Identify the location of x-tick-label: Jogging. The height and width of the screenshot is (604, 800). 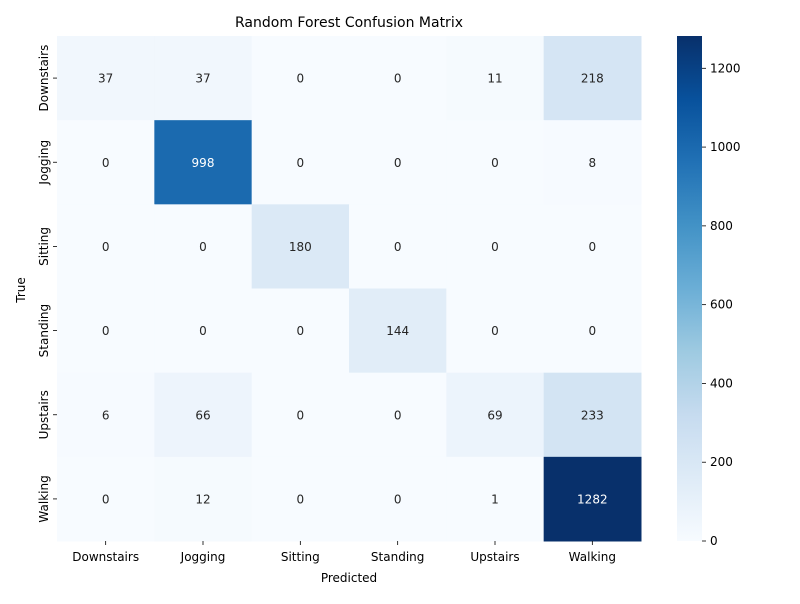
(203, 557).